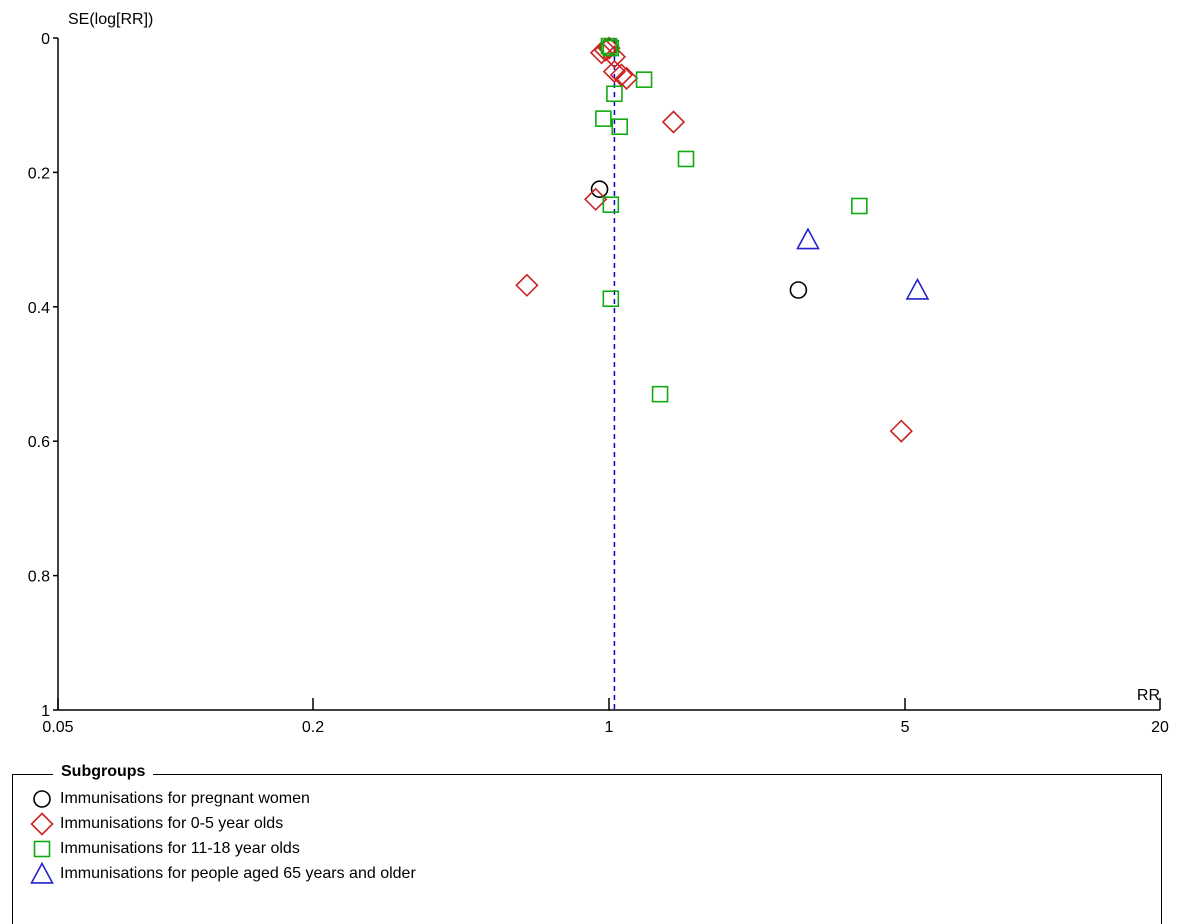 The image size is (1190, 924). I want to click on y-tick-label: 0, so click(45, 39).